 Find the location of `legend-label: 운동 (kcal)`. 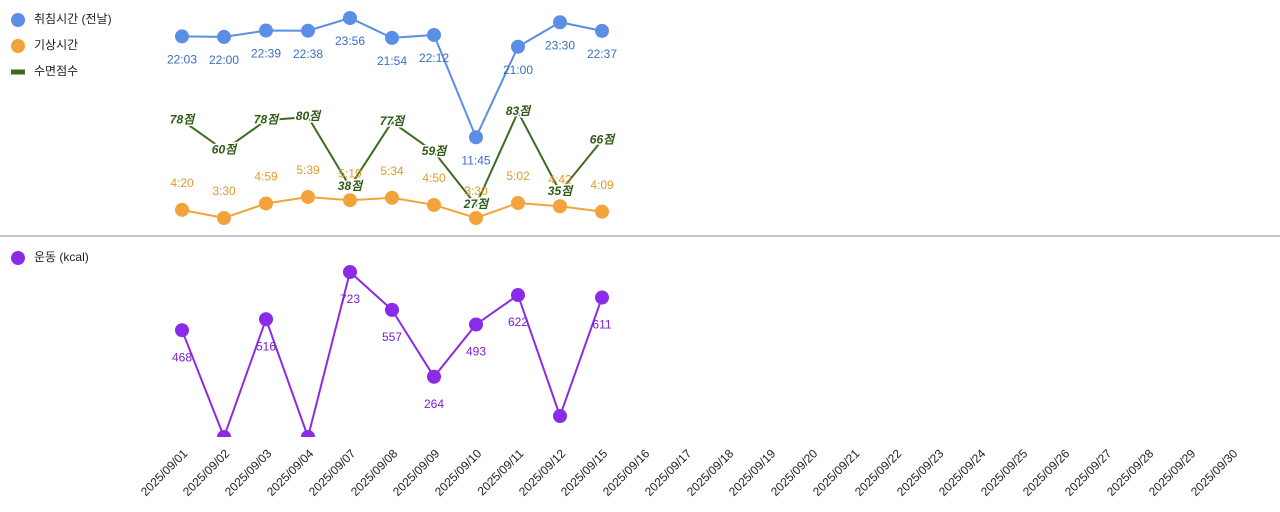

legend-label: 운동 (kcal) is located at coordinates (61, 257).